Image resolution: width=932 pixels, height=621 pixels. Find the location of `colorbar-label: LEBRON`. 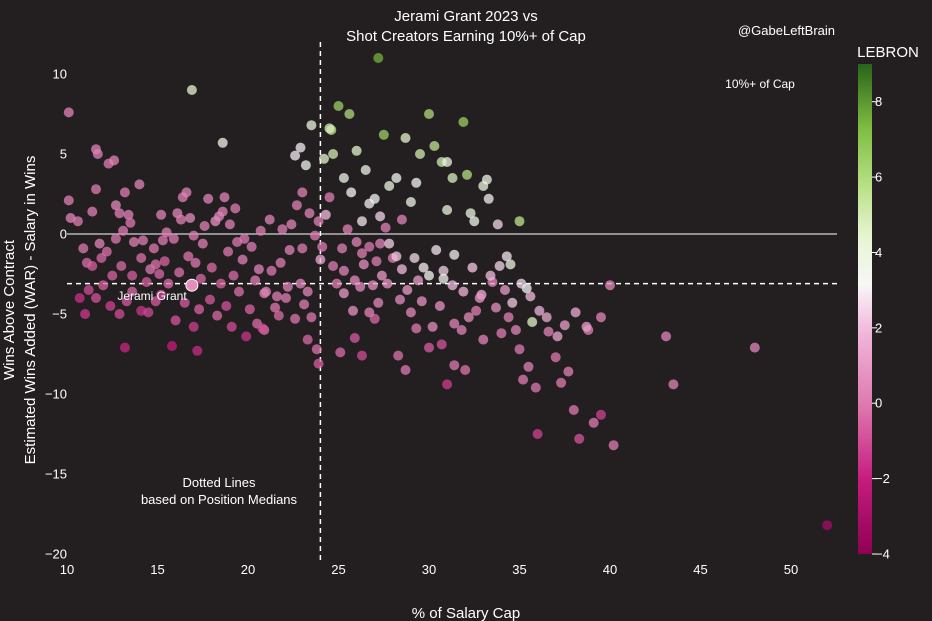

colorbar-label: LEBRON is located at coordinates (888, 52).